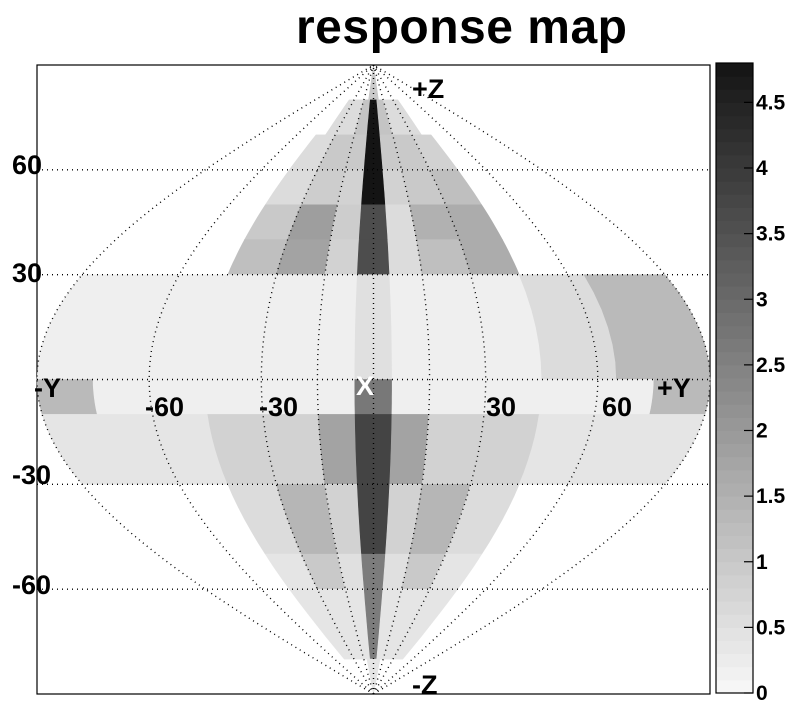 This screenshot has height=711, width=802. I want to click on colorbar-frame, so click(734, 378).